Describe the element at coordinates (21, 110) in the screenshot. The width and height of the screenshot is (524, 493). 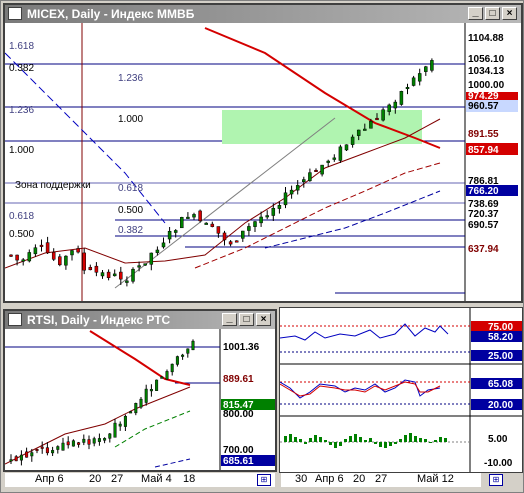
I see `fib-label: 1.236` at that location.